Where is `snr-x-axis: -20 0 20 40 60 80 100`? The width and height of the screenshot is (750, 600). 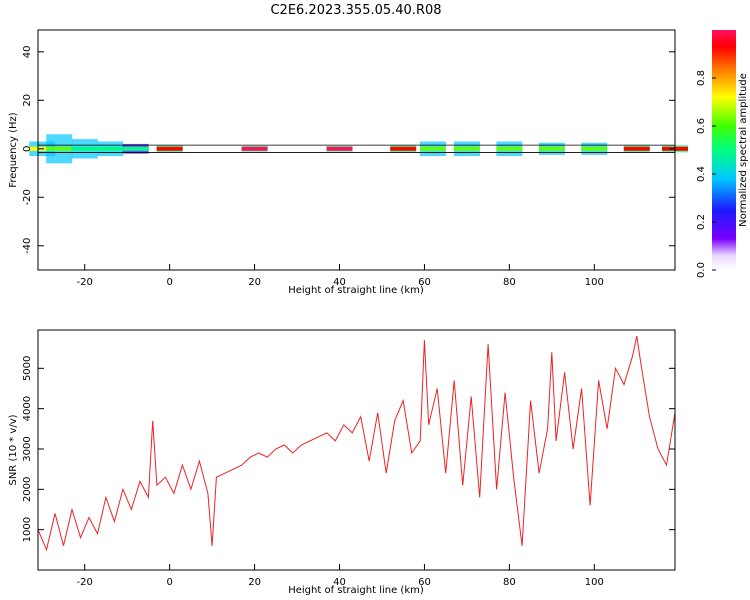
snr-x-axis: -20 0 20 40 60 80 100 is located at coordinates (340, 576).